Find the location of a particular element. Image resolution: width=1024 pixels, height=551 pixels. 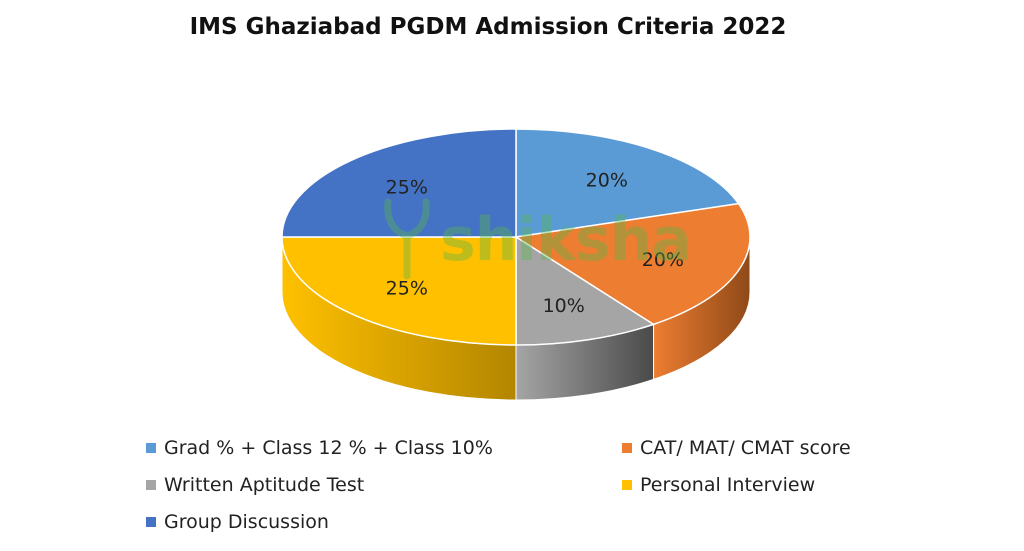

shiksha-watermark: shiksha is located at coordinates (532, 243).